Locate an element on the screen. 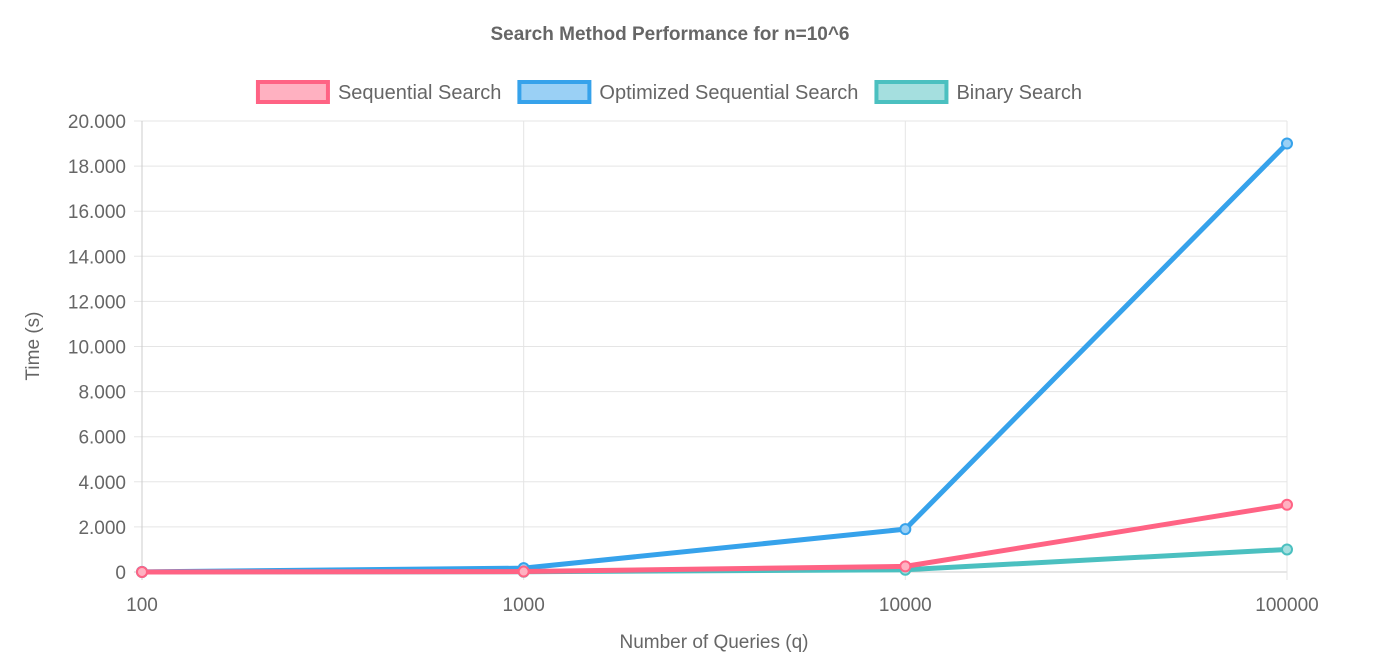 The height and width of the screenshot is (670, 1374). legend-item: Binary Search is located at coordinates (978, 92).